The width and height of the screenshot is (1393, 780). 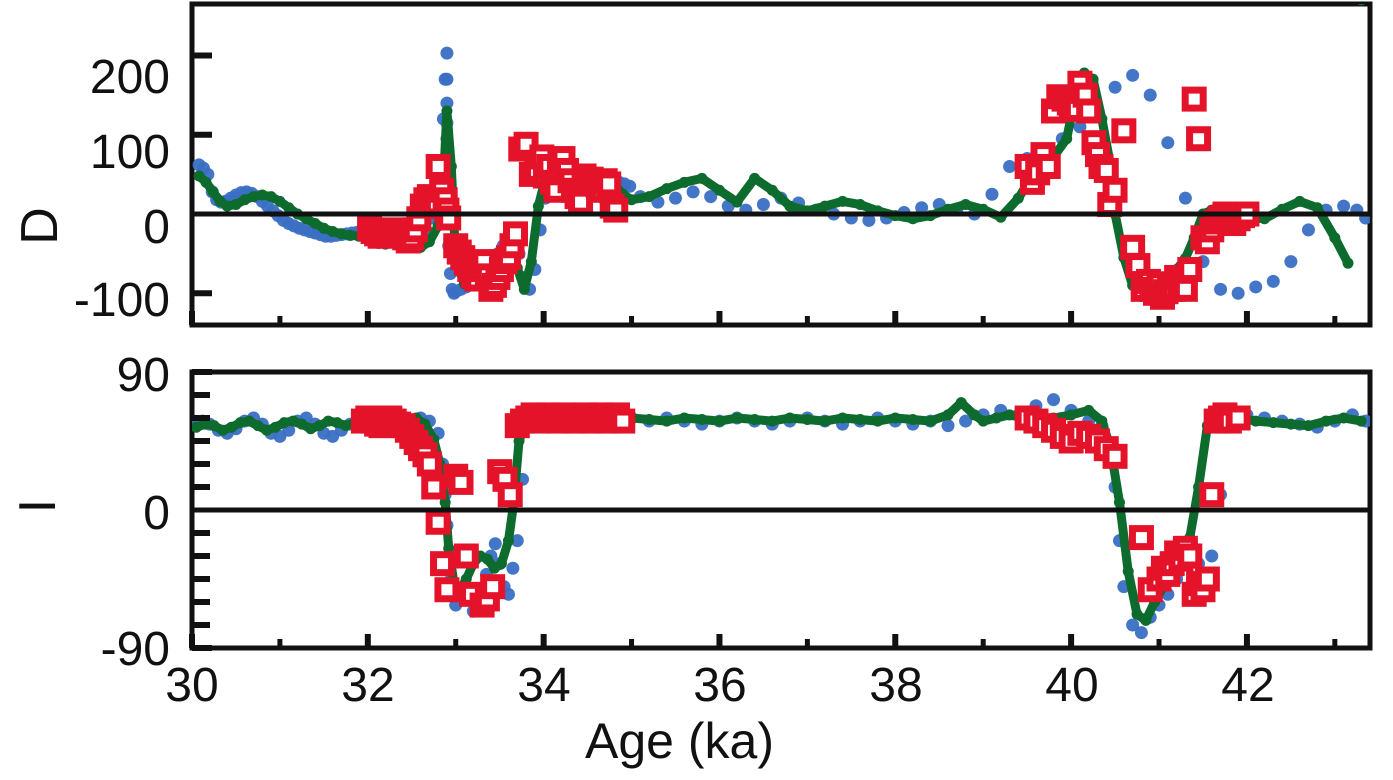 I want to click on x-tick-label-34: 34, so click(x=544, y=685).